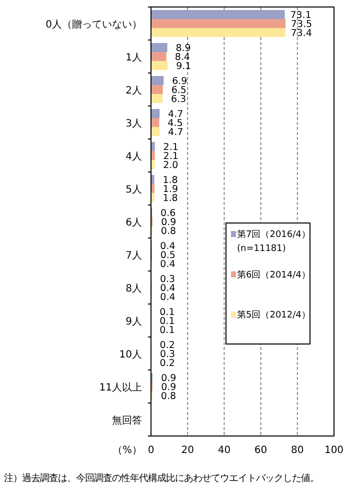 The width and height of the screenshot is (357, 502). I want to click on y-tick-label: 無回答, so click(127, 420).